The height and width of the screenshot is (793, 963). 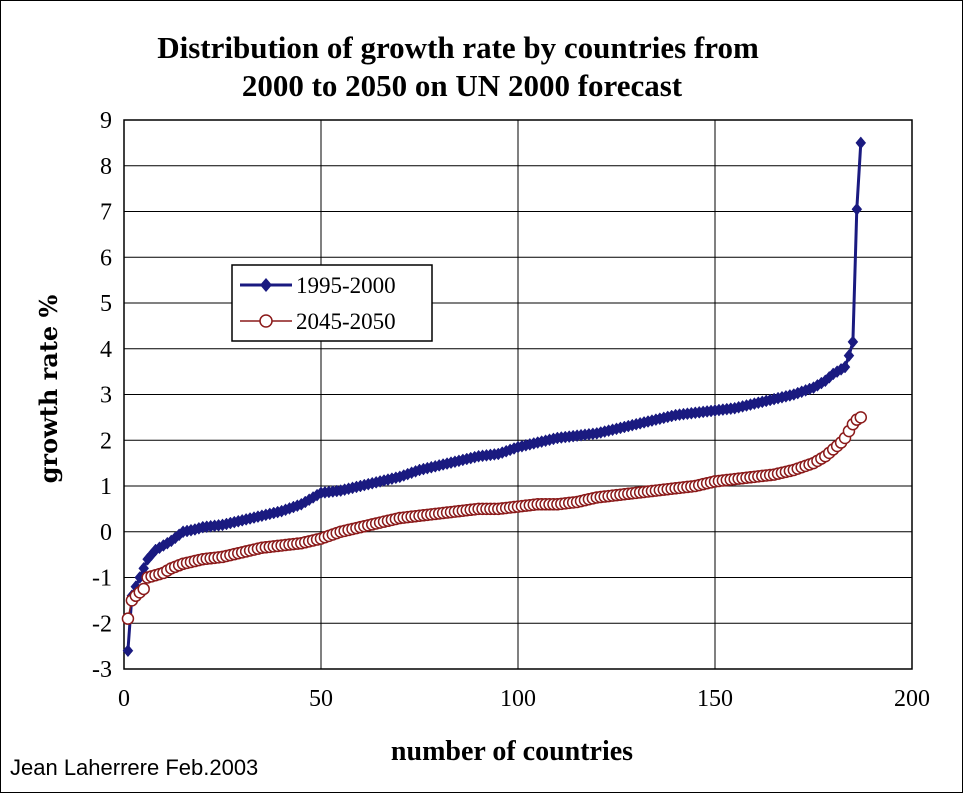 I want to click on y-tick-label: 0, so click(x=106, y=533).